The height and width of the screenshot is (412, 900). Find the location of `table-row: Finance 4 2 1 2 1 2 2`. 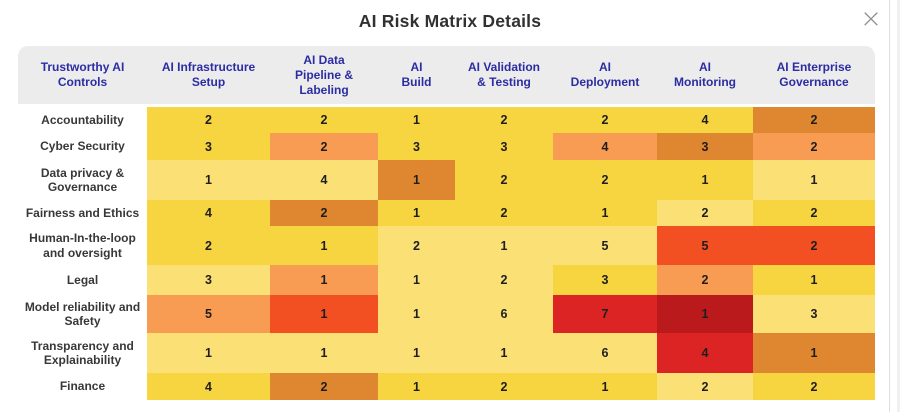

table-row: Finance 4 2 1 2 1 2 2 is located at coordinates (446, 386).